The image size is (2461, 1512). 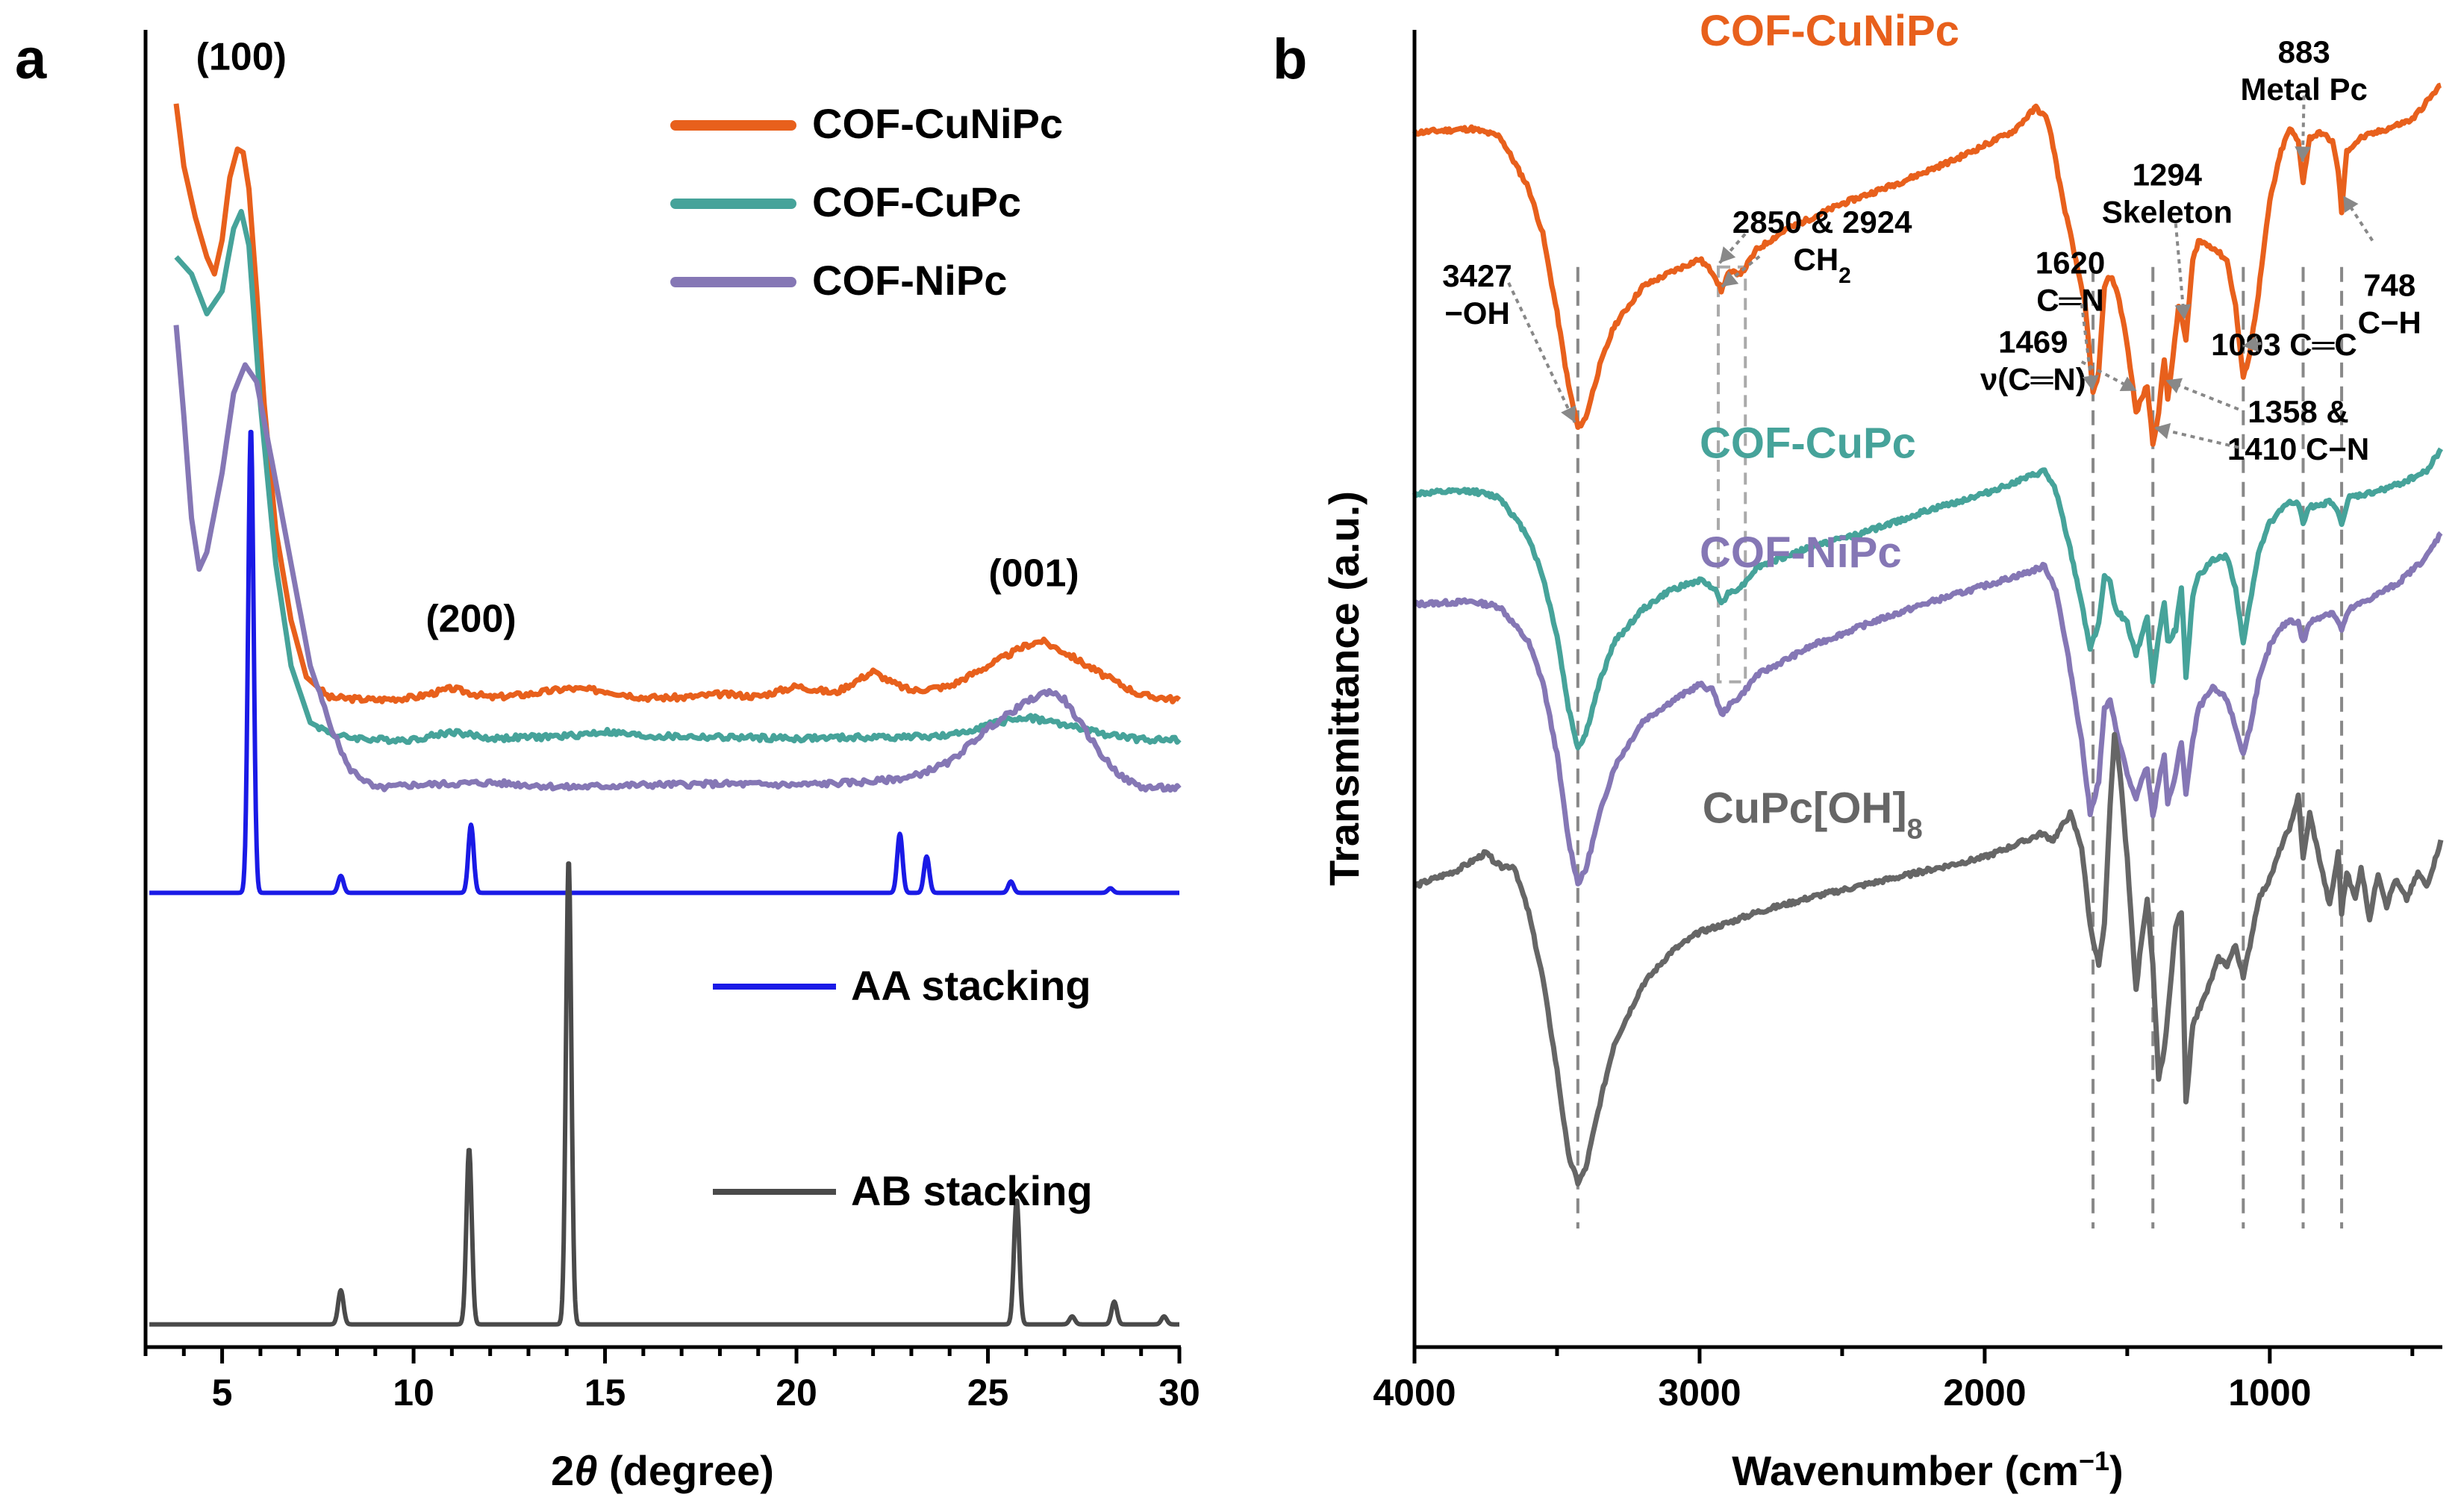 I want to click on ftir-annotation-3: 1294 Skeleton, so click(x=2167, y=193).